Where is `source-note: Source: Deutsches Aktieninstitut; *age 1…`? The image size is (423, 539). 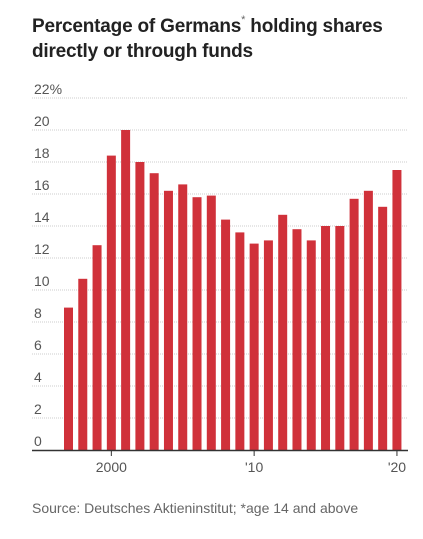 source-note: Source: Deutsches Aktieninstitut; *age 1… is located at coordinates (195, 508).